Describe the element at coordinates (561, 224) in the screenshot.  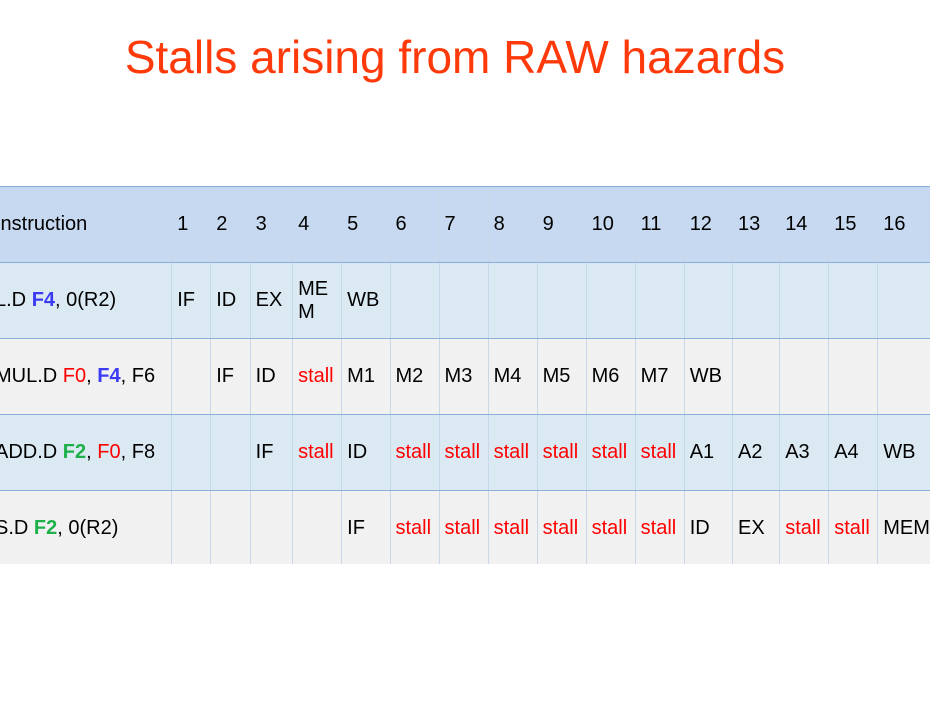
I see `header-cycle-9: 9` at that location.